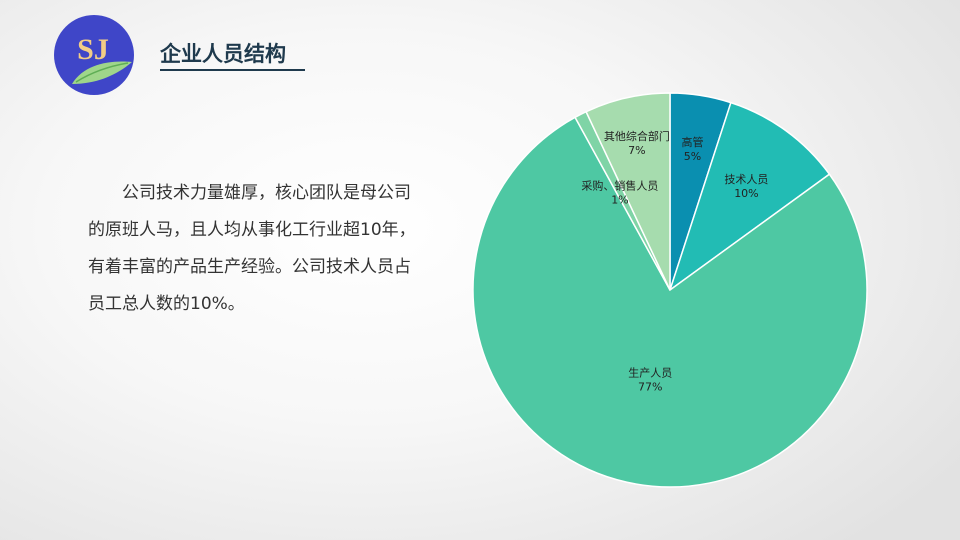  I want to click on logo-circle, so click(94, 55).